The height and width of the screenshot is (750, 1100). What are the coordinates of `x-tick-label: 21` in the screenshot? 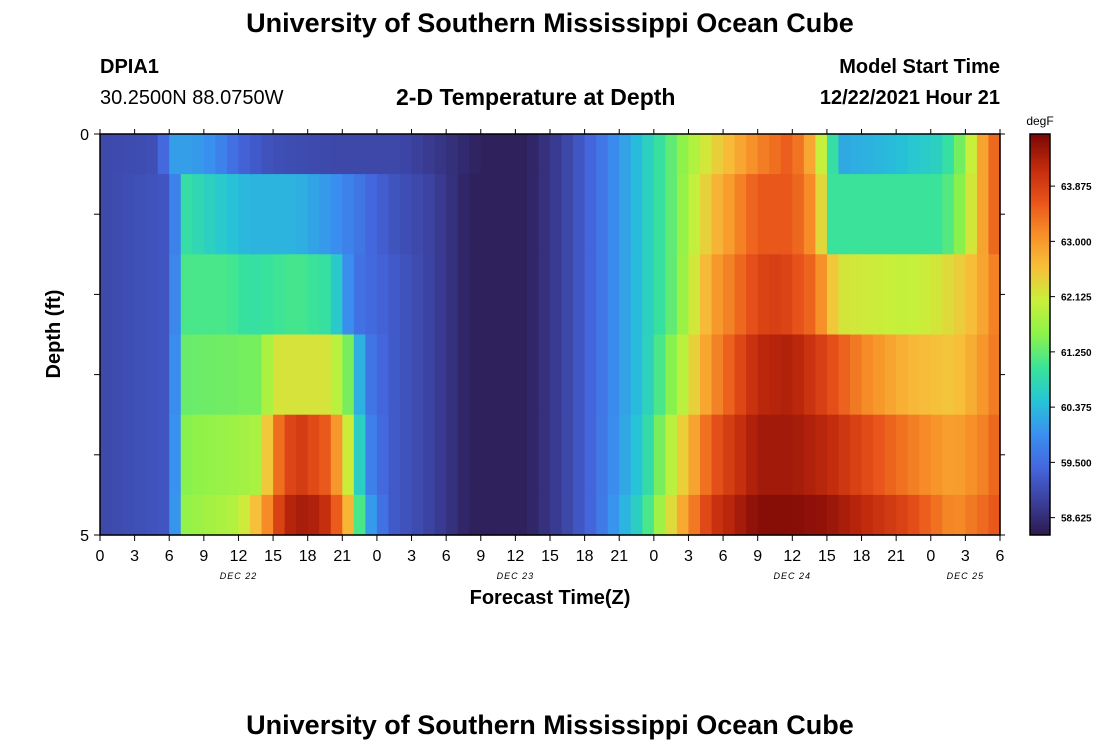 It's located at (619, 556).